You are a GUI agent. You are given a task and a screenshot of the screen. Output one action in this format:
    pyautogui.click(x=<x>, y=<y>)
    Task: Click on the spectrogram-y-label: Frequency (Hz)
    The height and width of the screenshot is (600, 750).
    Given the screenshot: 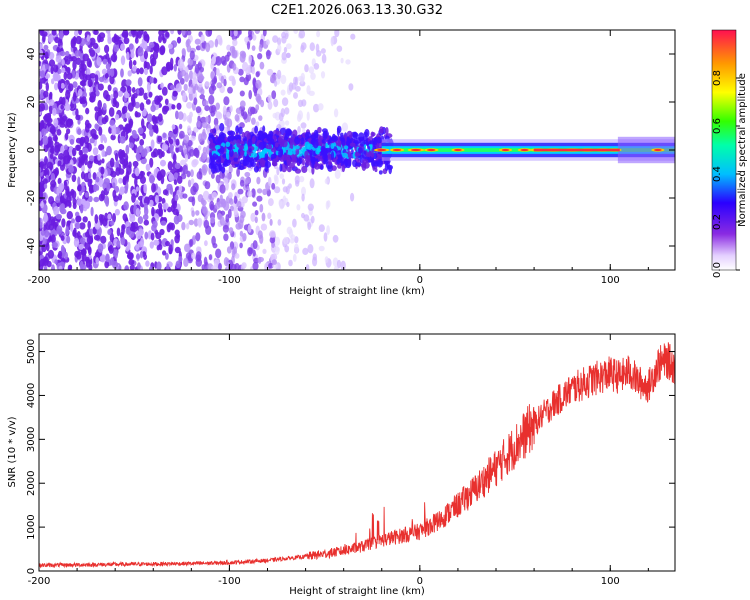 What is the action you would take?
    pyautogui.click(x=12, y=150)
    